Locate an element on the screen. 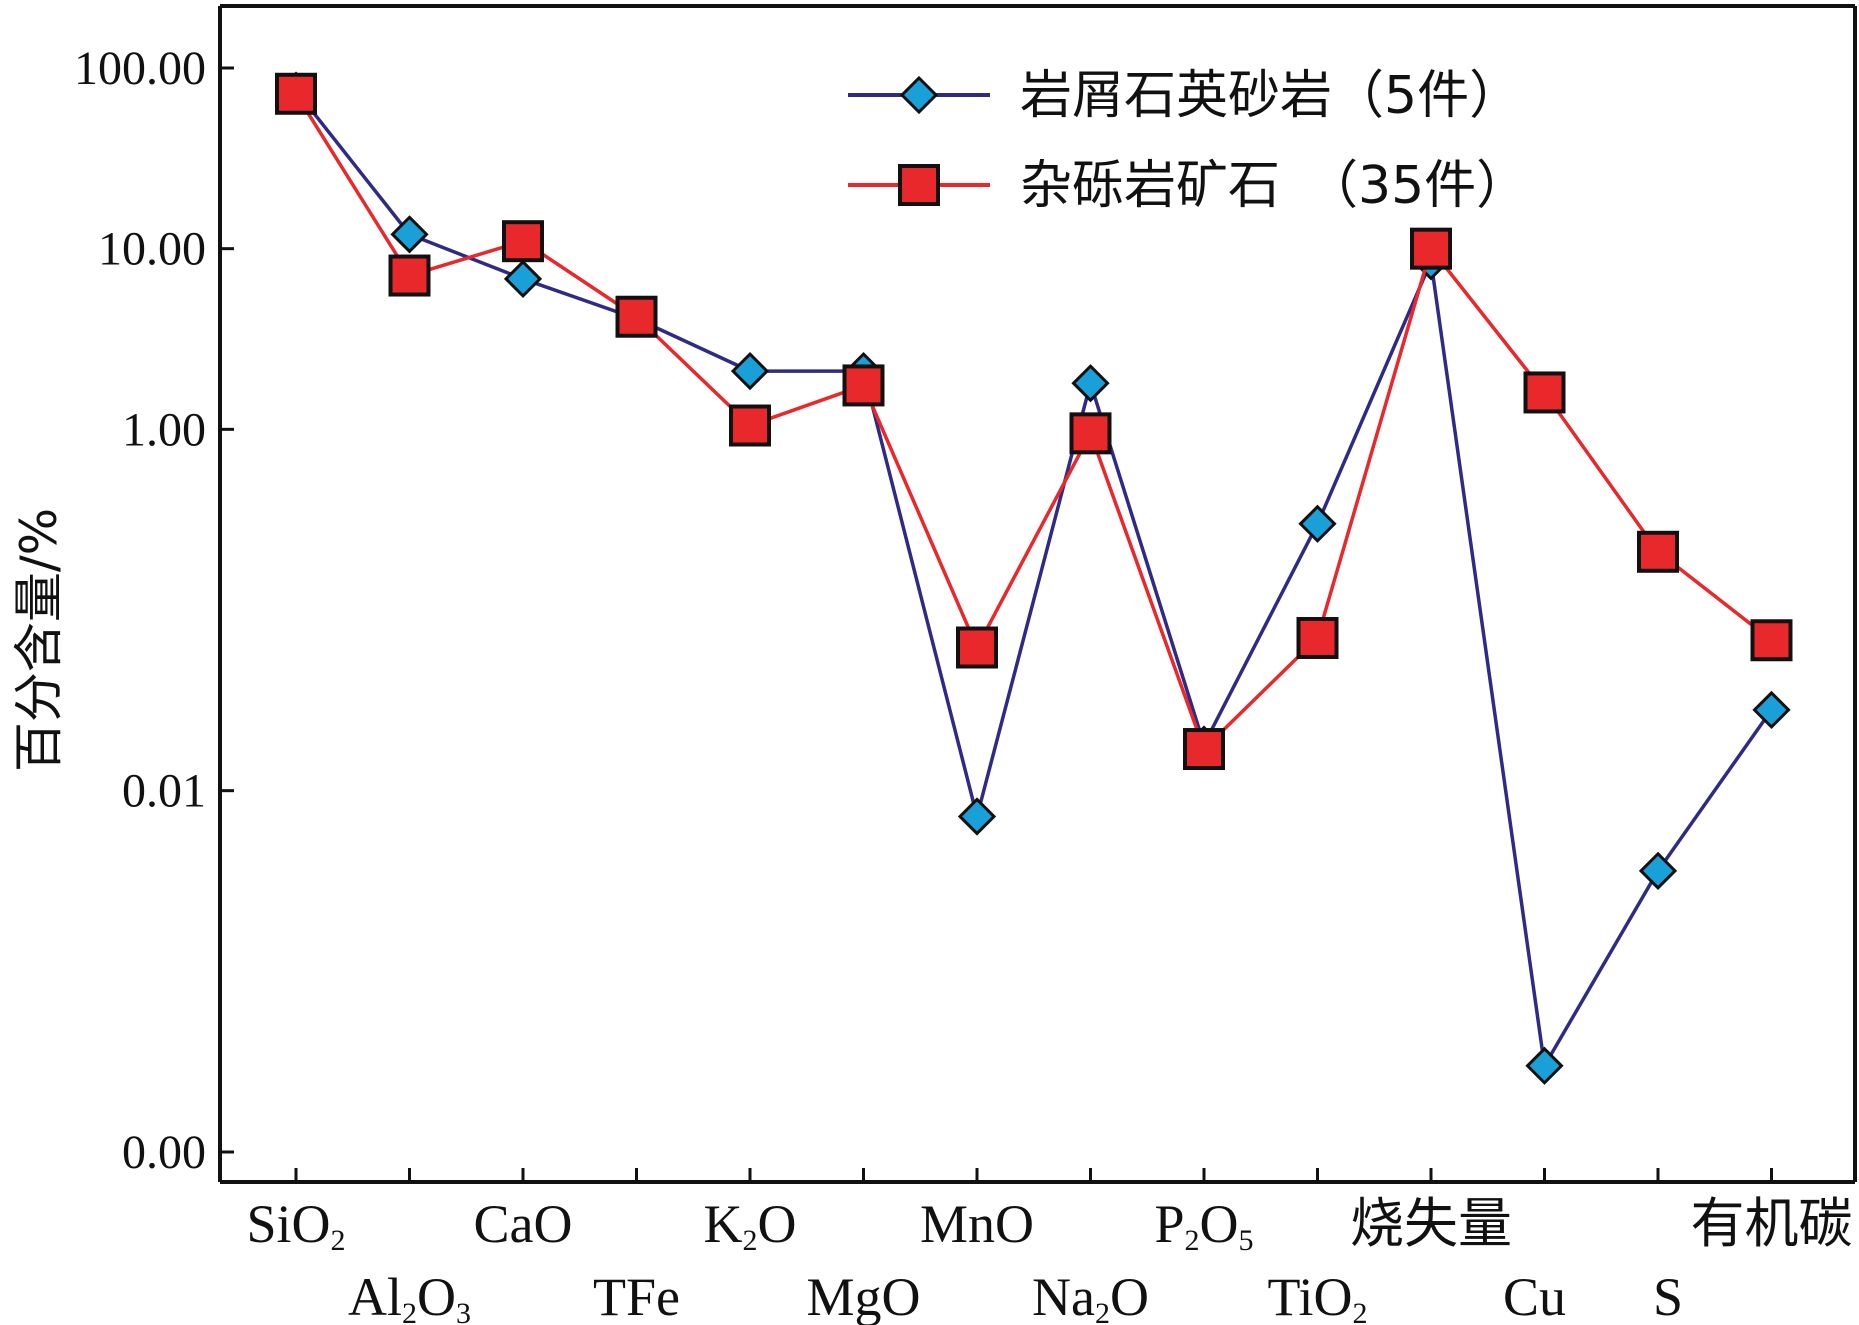 The height and width of the screenshot is (1325, 1859). x-category-label: TFe is located at coordinates (636, 1296).